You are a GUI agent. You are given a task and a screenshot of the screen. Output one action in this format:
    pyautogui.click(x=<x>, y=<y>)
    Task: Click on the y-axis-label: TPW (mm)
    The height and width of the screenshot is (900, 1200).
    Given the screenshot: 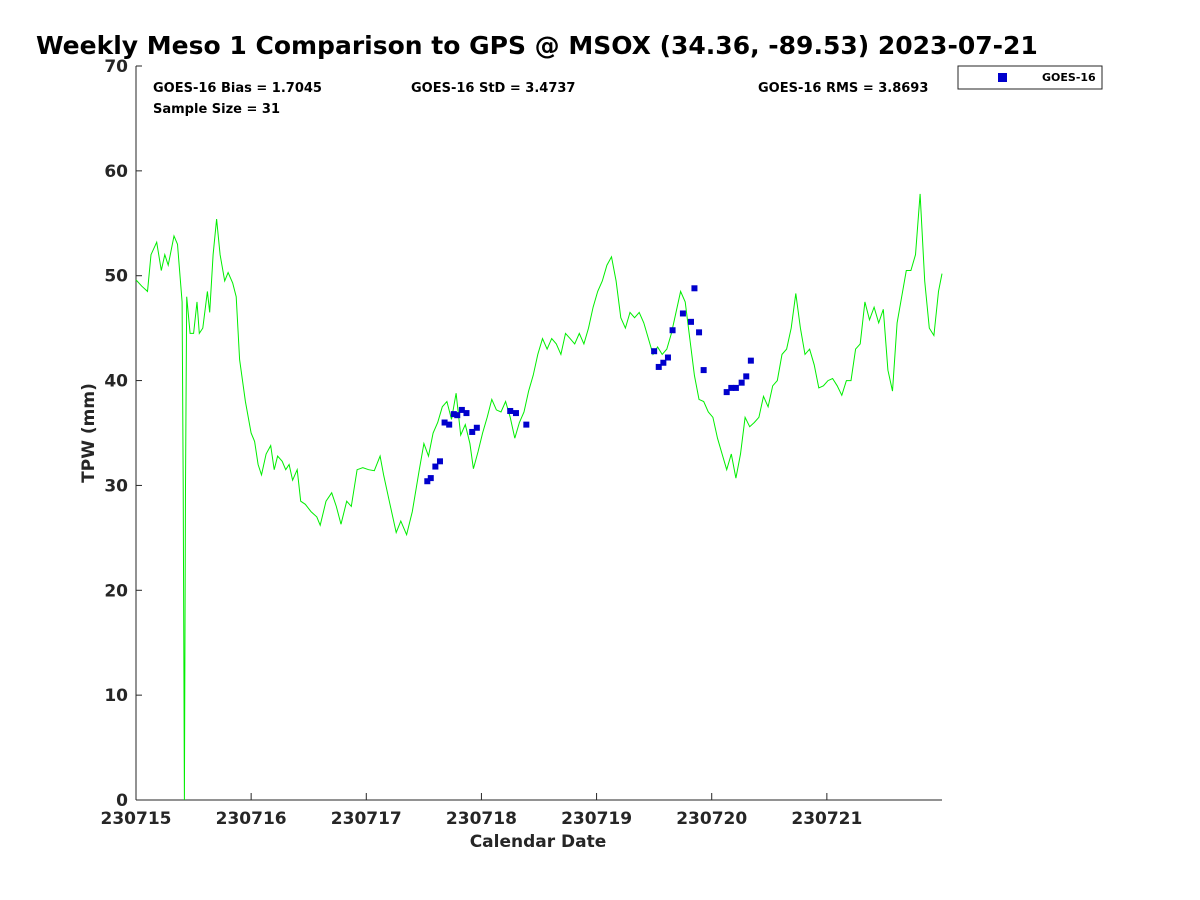 What is the action you would take?
    pyautogui.click(x=89, y=433)
    